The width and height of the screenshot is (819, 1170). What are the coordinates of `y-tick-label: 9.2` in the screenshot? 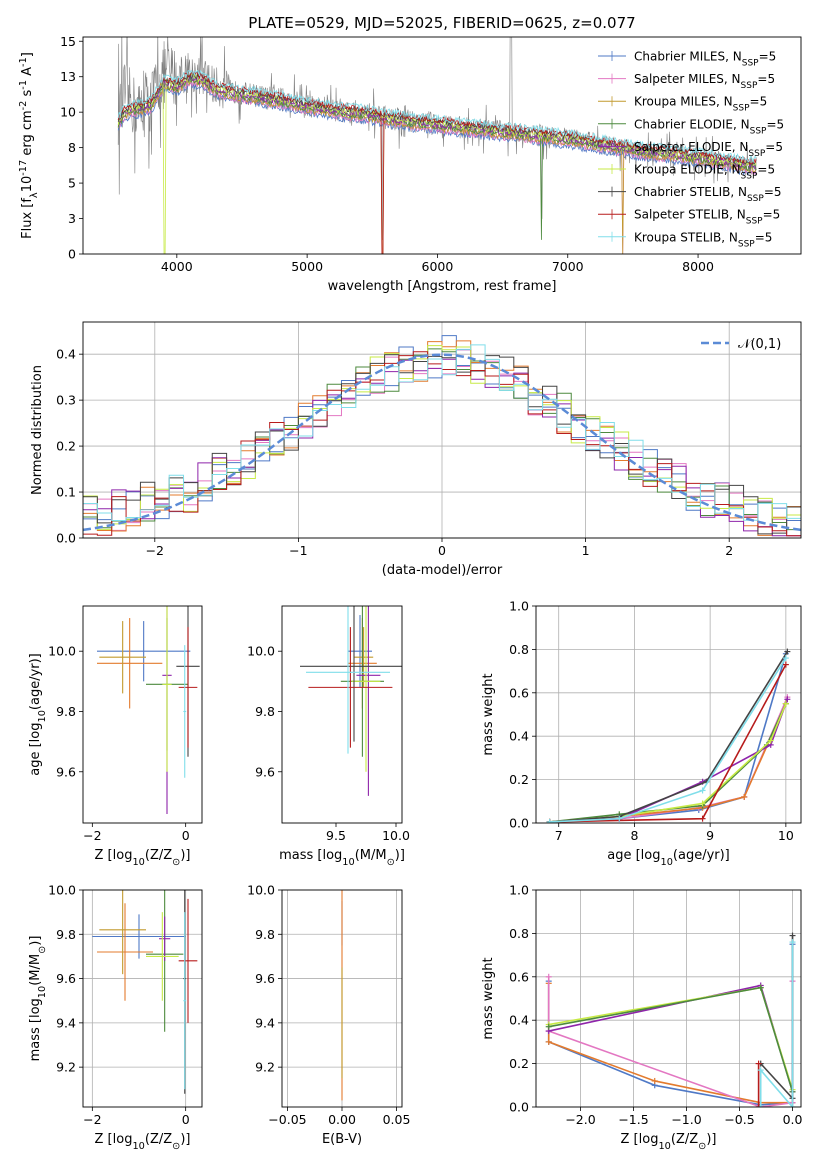 It's located at (265, 1067).